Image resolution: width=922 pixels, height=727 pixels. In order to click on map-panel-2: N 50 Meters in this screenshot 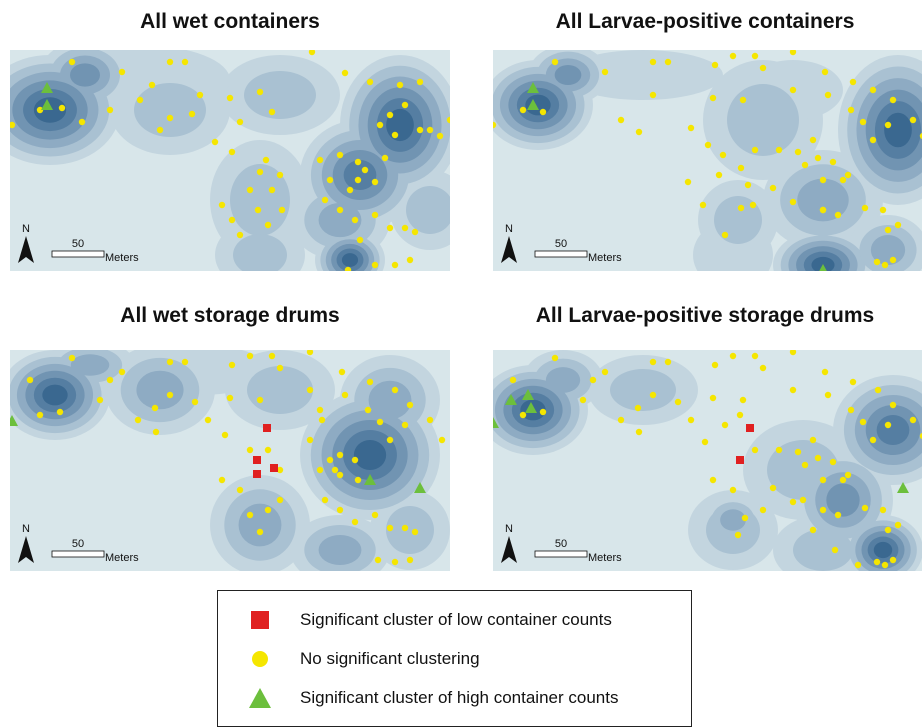, I will do `click(707, 160)`.